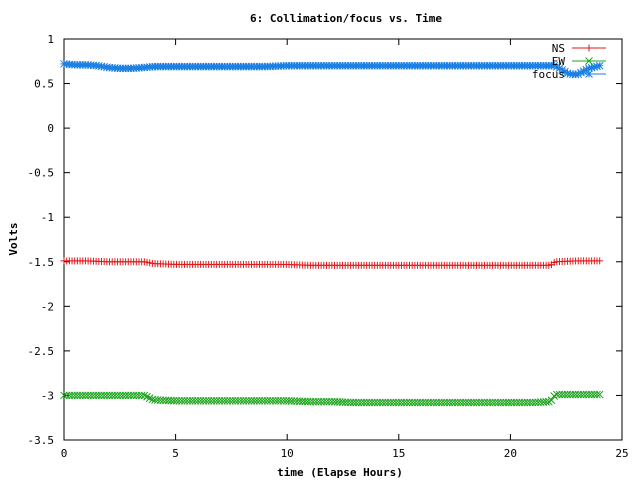 The height and width of the screenshot is (480, 640). What do you see at coordinates (332, 398) in the screenshot?
I see `series-ew` at bounding box center [332, 398].